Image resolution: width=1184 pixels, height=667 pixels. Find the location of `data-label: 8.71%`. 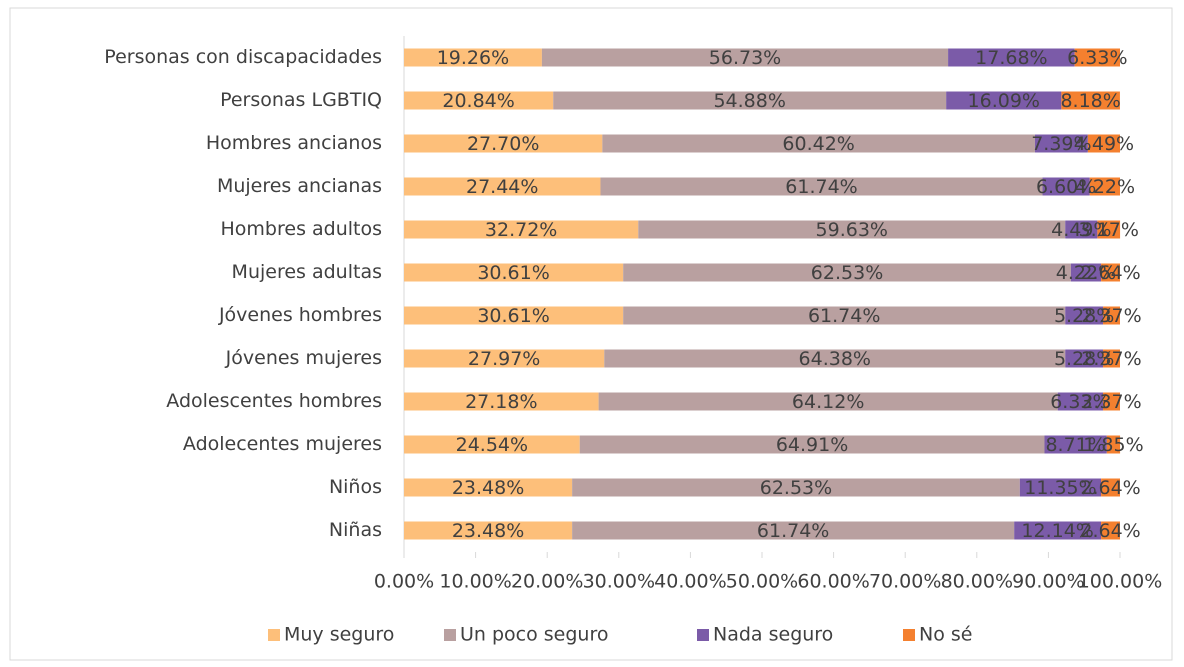

data-label: 8.71% is located at coordinates (1075, 445).